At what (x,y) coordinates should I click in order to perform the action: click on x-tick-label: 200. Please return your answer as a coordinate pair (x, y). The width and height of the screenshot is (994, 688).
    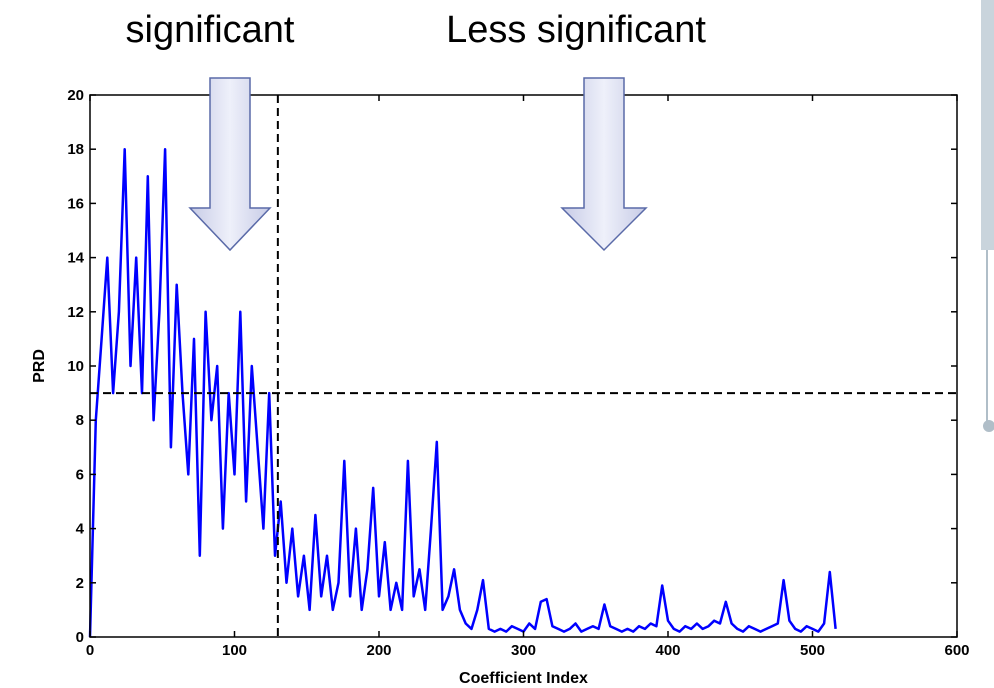
    Looking at the image, I should click on (378, 650).